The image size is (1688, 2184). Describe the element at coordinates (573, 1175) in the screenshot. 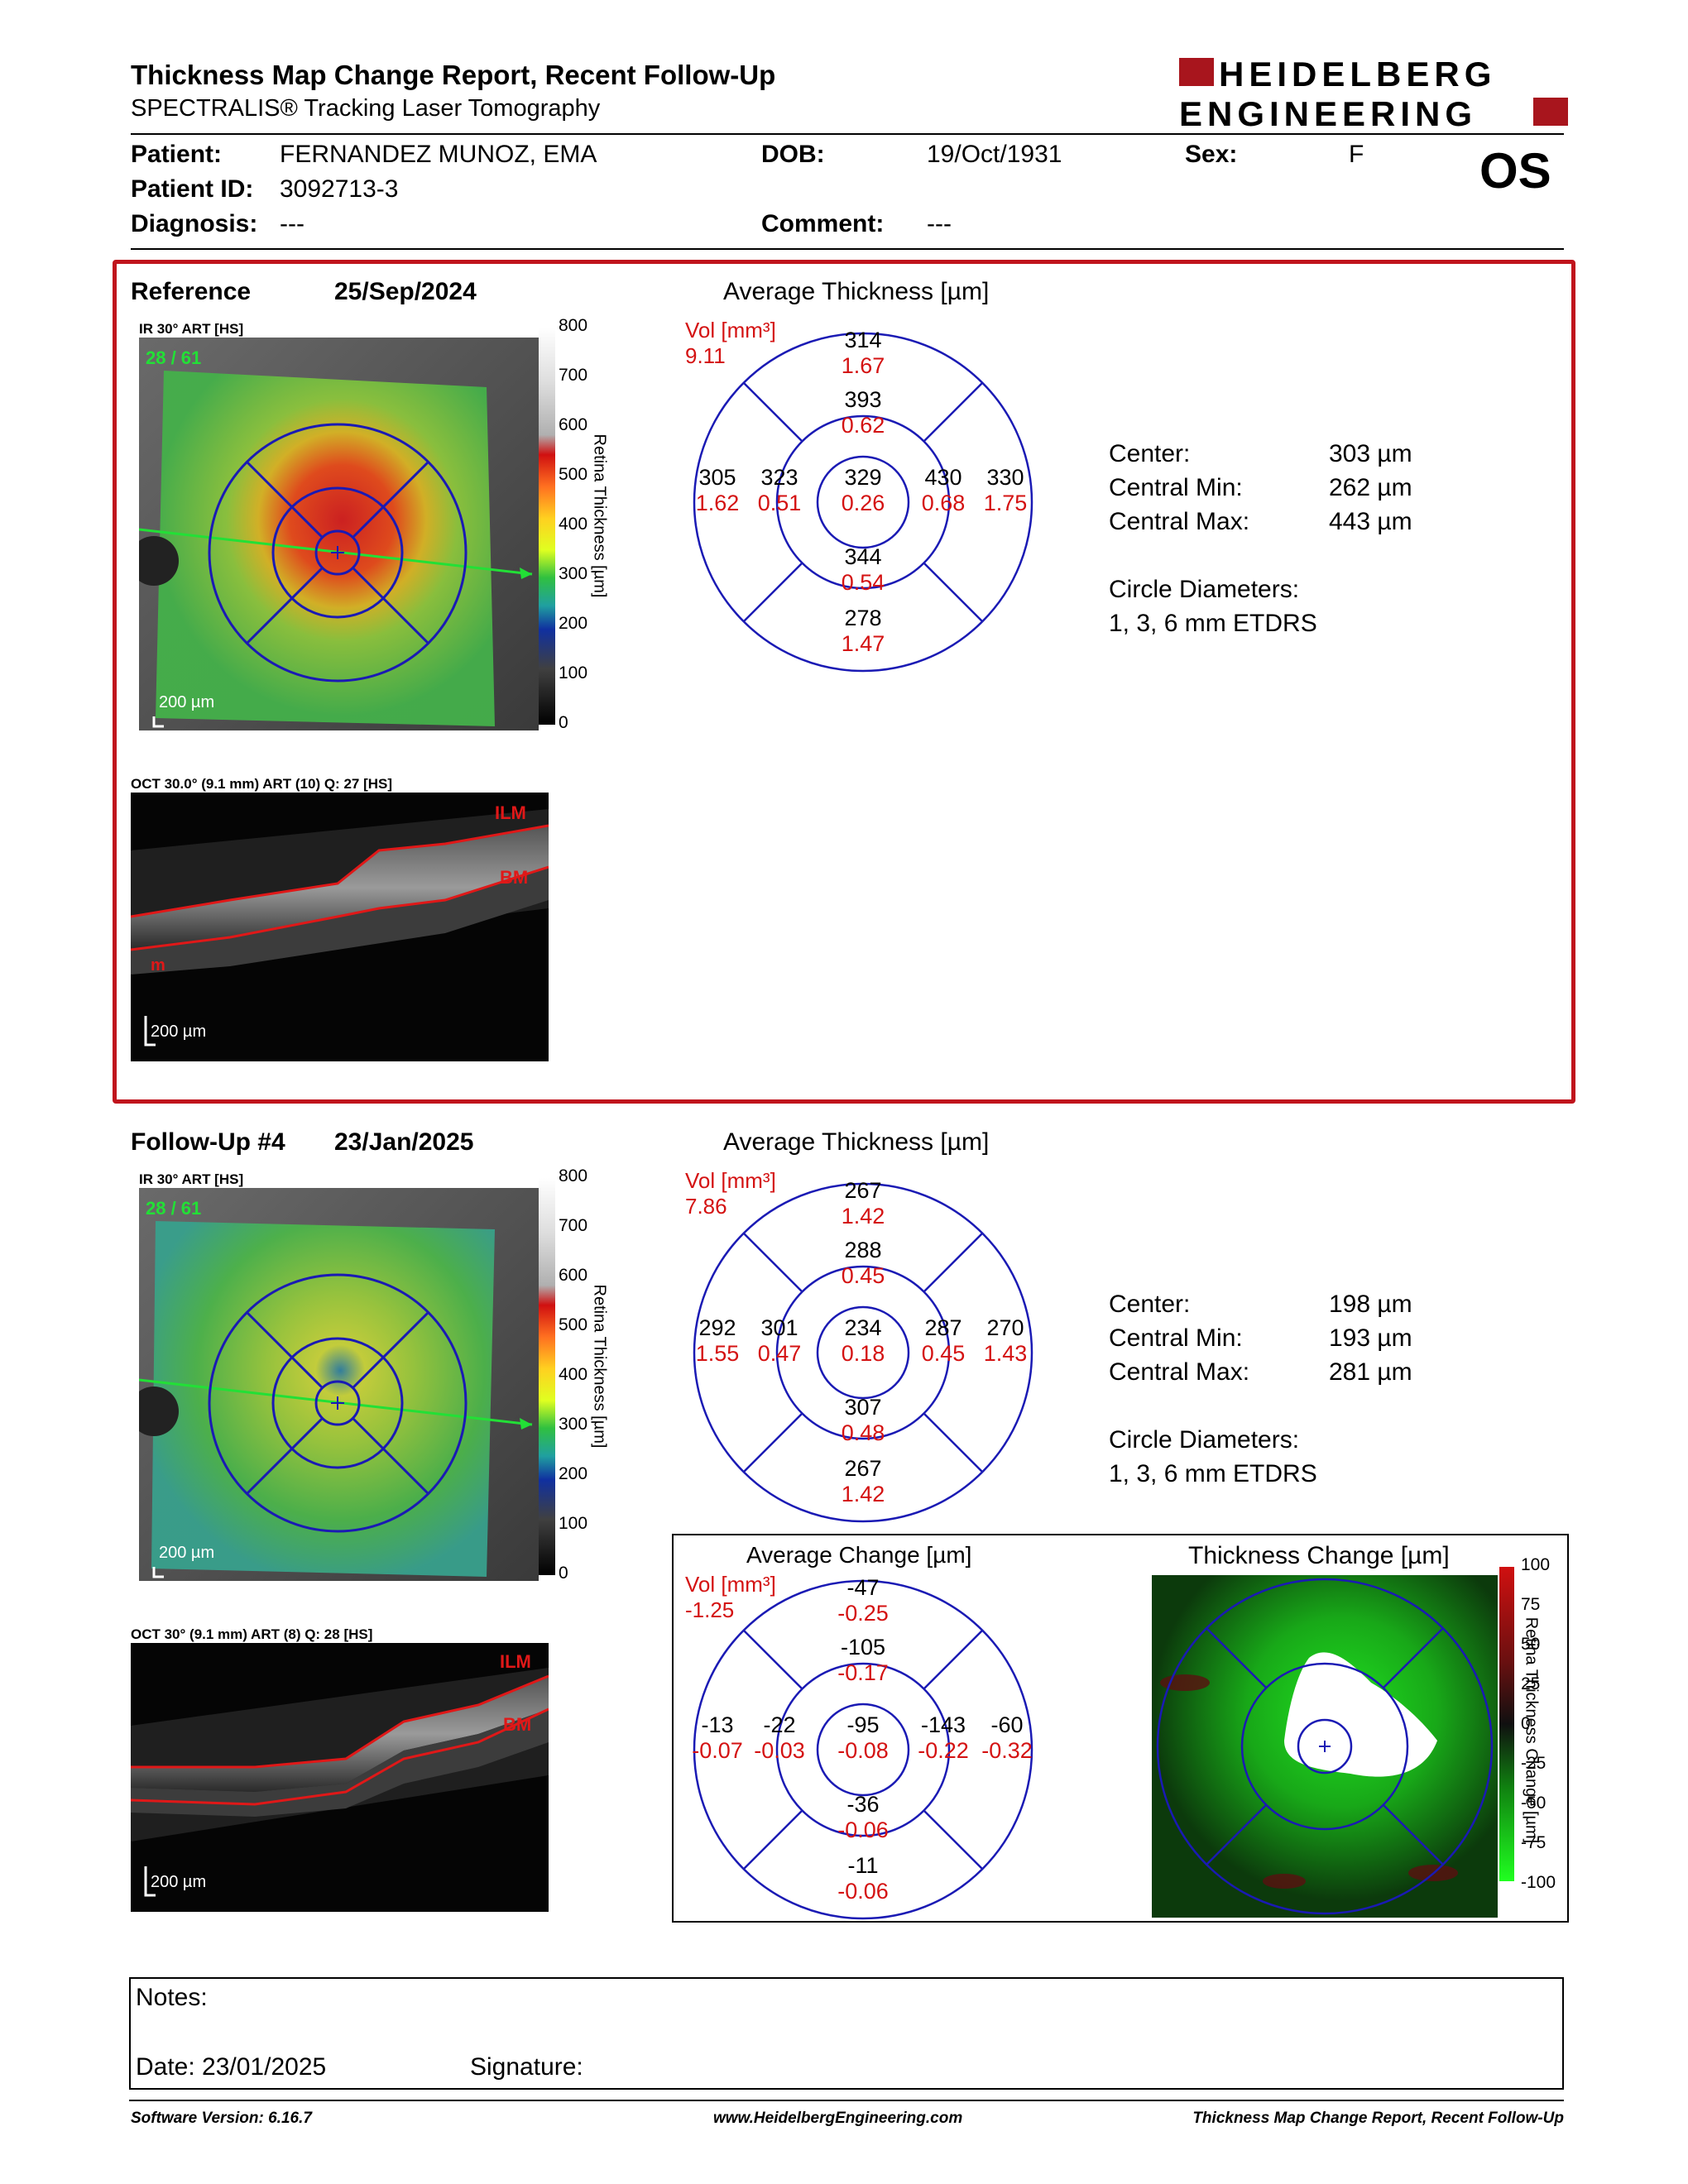

I see `tick-label: 800` at that location.